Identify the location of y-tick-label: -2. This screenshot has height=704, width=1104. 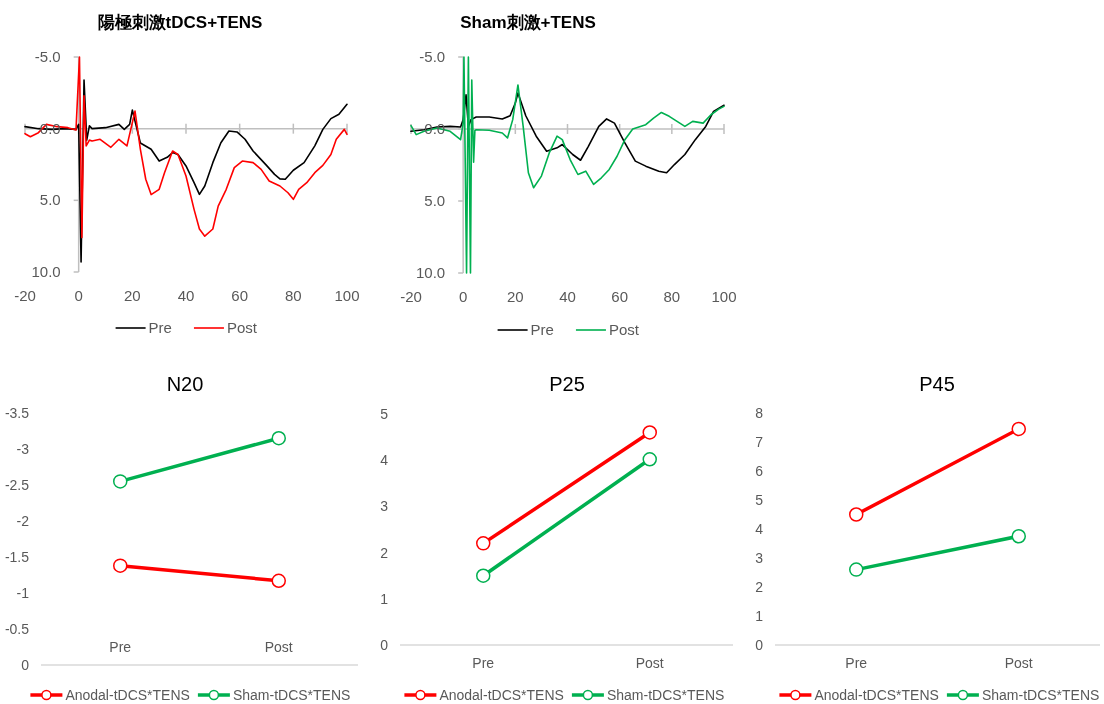
(23, 521).